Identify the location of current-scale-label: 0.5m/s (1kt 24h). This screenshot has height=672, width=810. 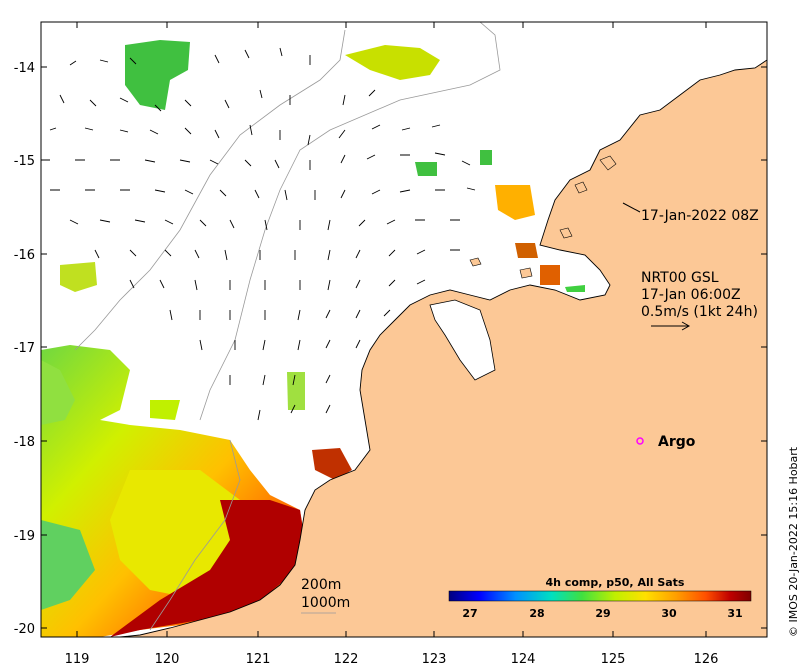
(699, 312).